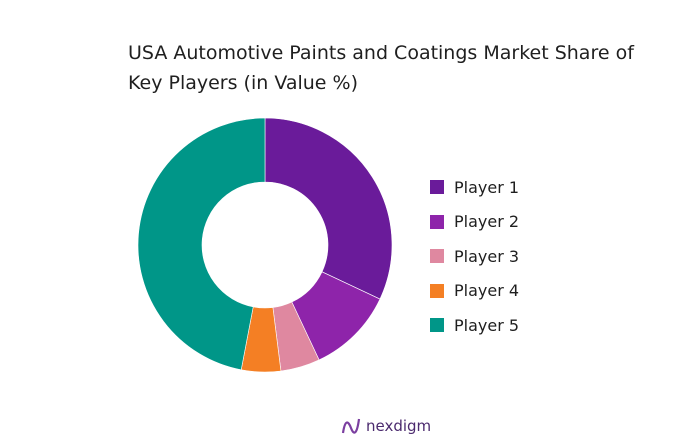 The image size is (688, 444). What do you see at coordinates (487, 325) in the screenshot?
I see `legend-label: Player 5` at bounding box center [487, 325].